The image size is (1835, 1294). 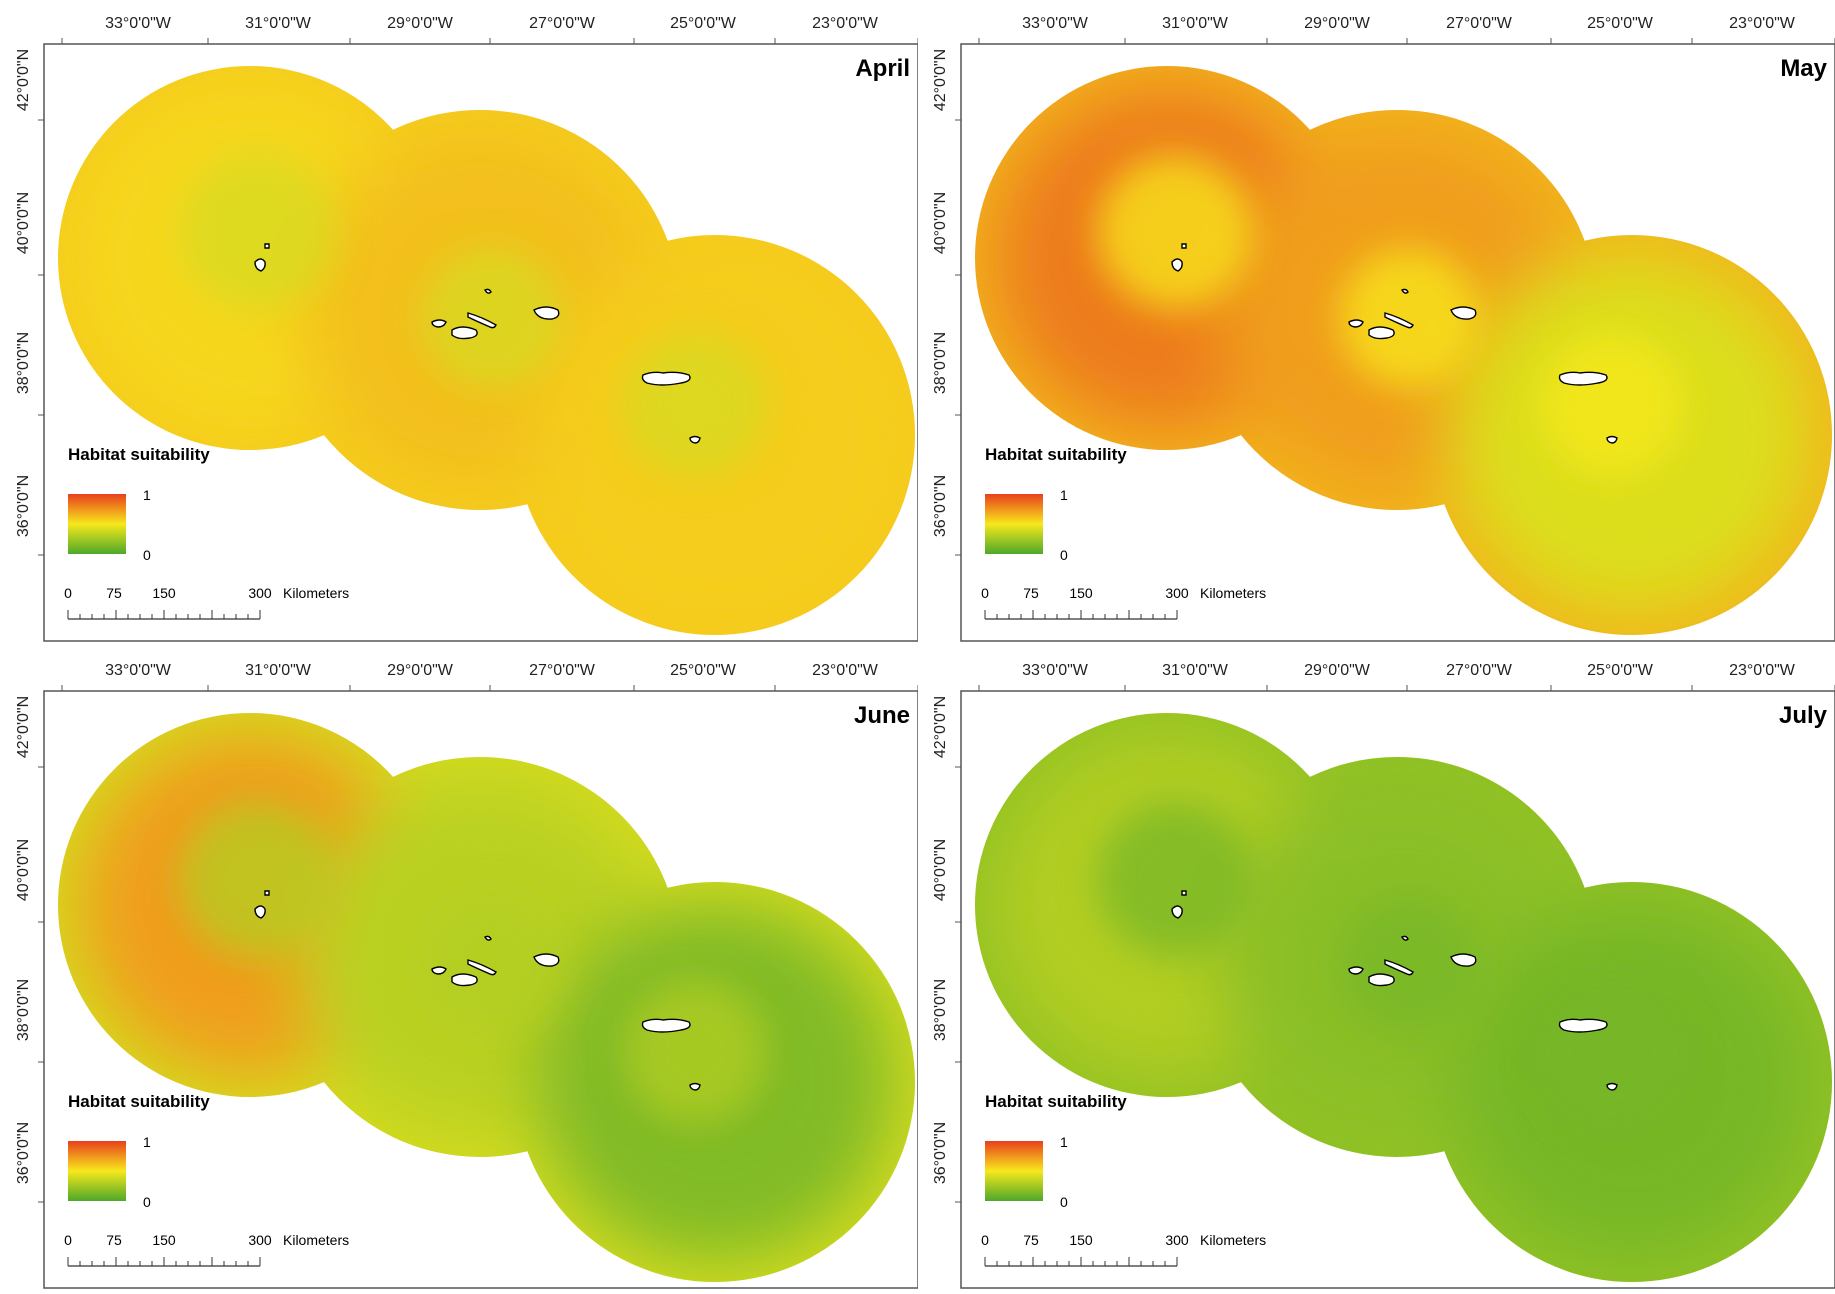 I want to click on scale-bar: 0 75 150 300 Kilometers, so click(x=1123, y=602).